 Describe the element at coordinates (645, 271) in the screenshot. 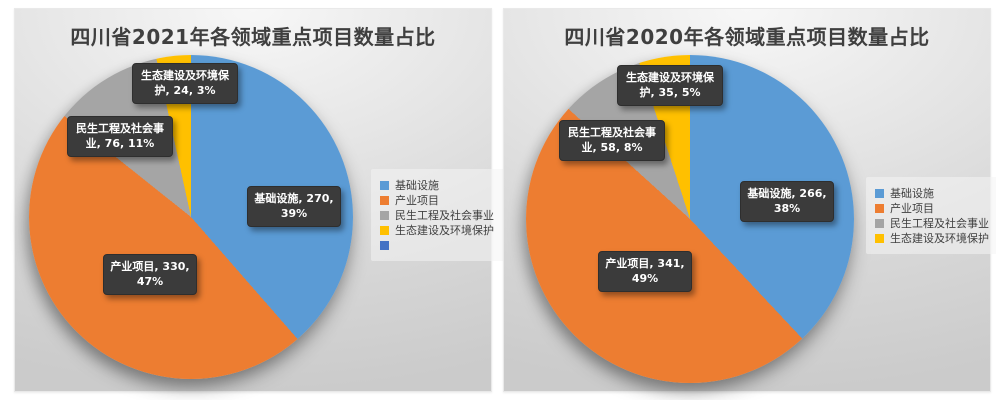

I see `data-label-industrial-projects: 产业项目, 341, 49%` at that location.